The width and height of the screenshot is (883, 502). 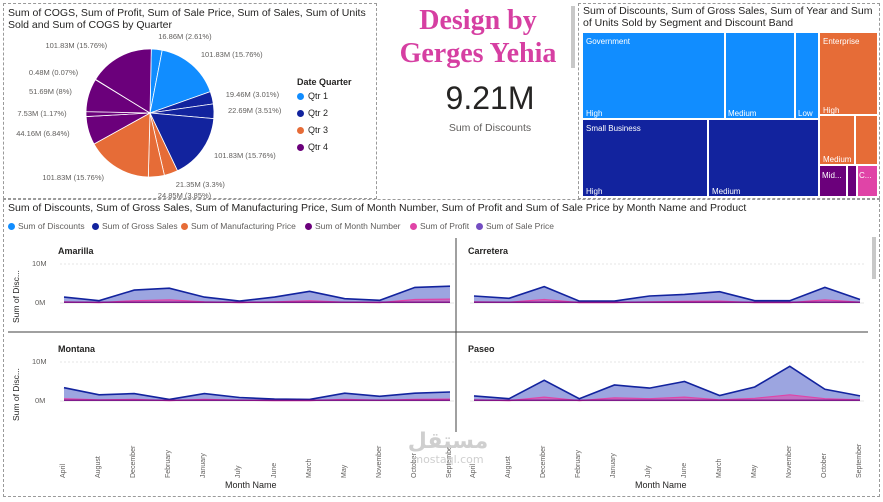 I want to click on line-legend-discounts: Sum of Discounts, so click(x=46, y=226).